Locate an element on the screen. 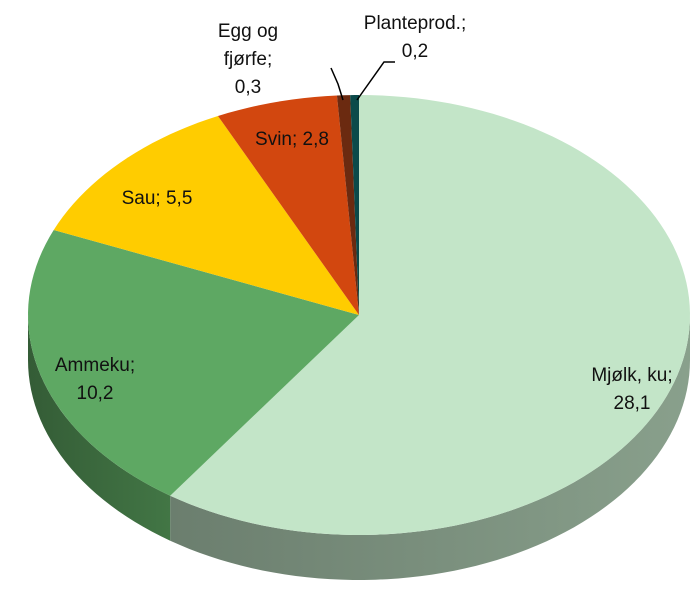  slice-side is located at coordinates (99, 428).